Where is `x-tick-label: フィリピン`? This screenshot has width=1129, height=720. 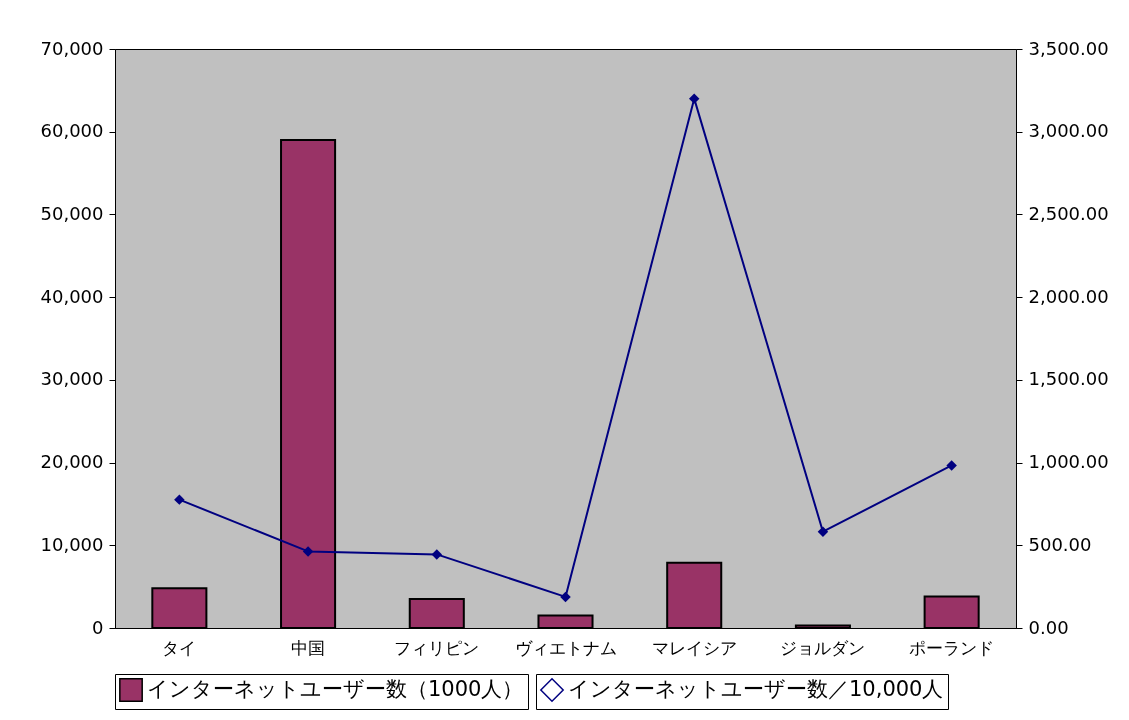 x-tick-label: フィリピン is located at coordinates (437, 647).